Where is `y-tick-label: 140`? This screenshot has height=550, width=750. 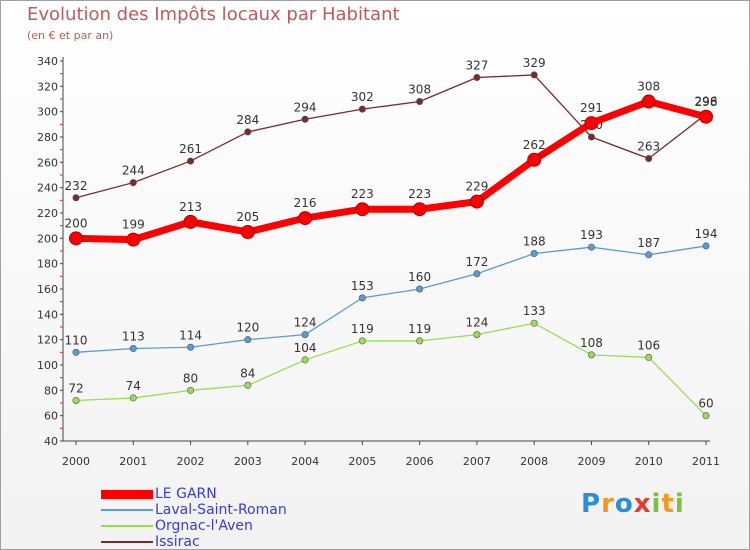 y-tick-label: 140 is located at coordinates (47, 314).